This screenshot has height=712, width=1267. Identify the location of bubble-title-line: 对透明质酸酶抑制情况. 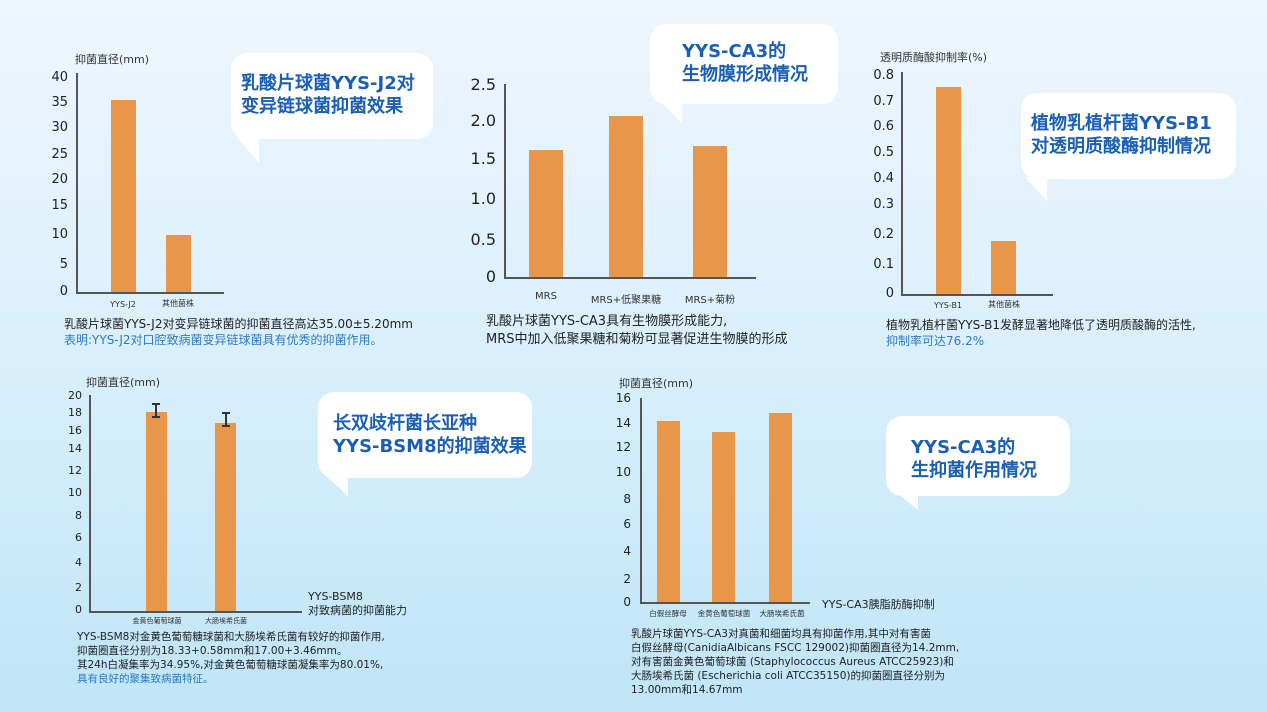
(1121, 146).